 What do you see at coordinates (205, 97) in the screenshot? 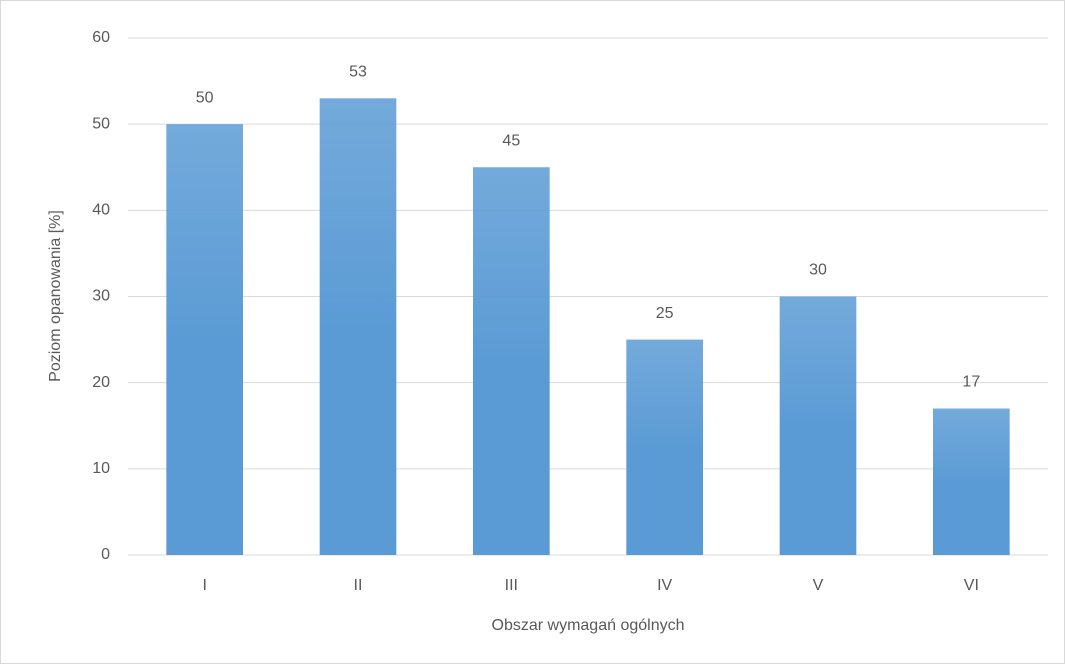
I see `value-label: 50` at bounding box center [205, 97].